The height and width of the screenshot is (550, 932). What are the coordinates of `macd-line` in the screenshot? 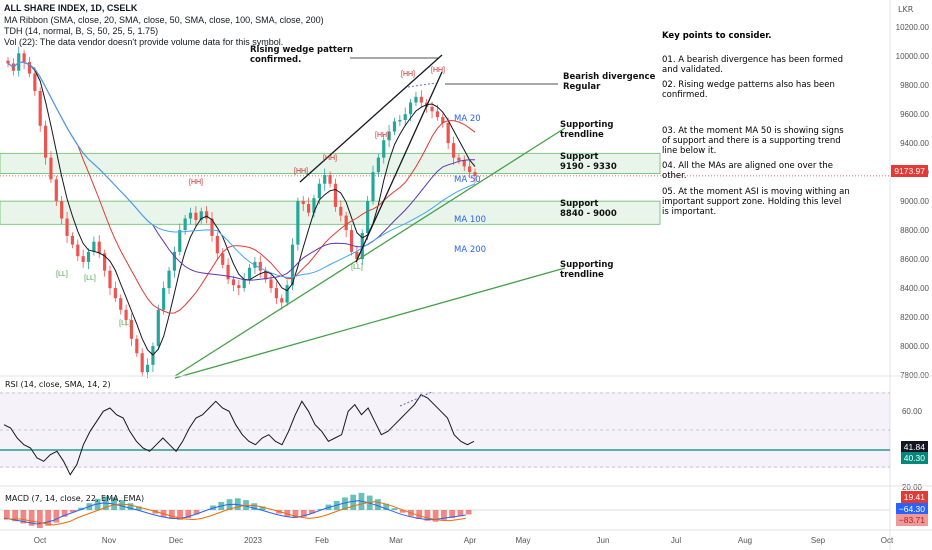 It's located at (234, 512).